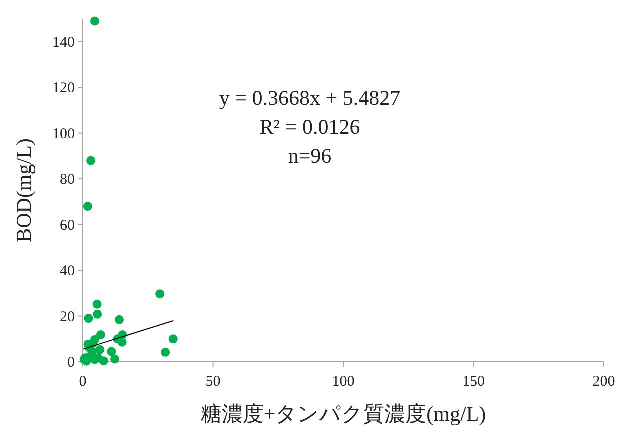 This screenshot has width=620, height=427. What do you see at coordinates (473, 382) in the screenshot?
I see `x-tick-label: 150` at bounding box center [473, 382].